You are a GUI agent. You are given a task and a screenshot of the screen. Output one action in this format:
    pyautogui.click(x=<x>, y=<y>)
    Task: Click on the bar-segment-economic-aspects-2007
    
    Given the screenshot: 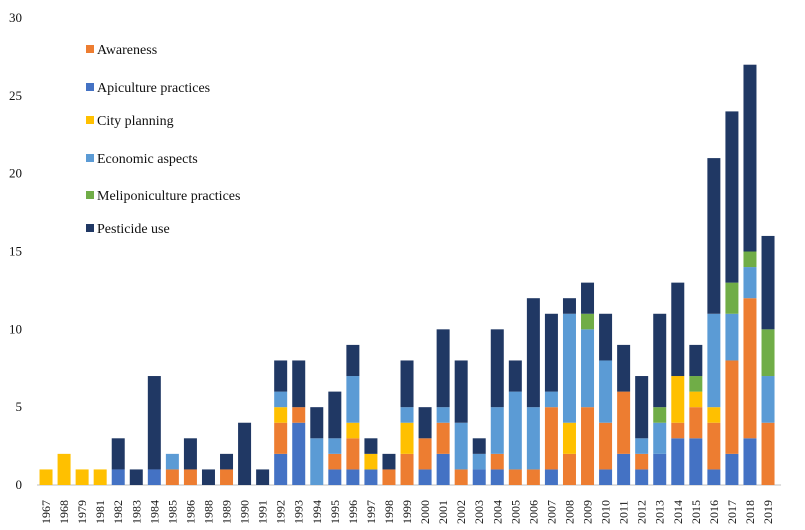 What is the action you would take?
    pyautogui.click(x=551, y=399)
    